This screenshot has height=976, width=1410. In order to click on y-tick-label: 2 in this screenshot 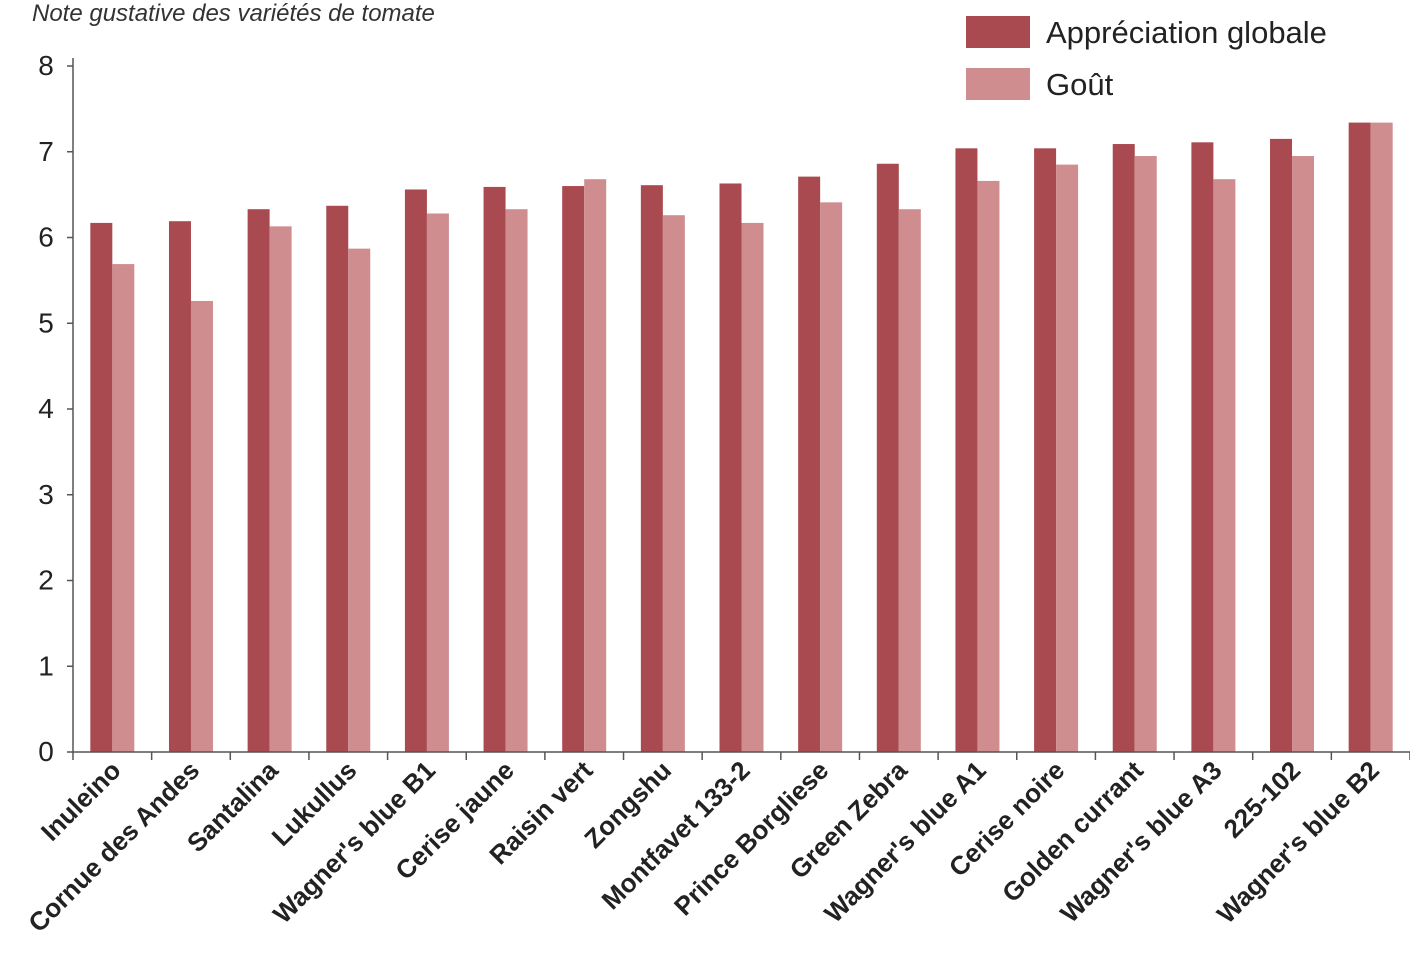, I will do `click(46, 580)`.